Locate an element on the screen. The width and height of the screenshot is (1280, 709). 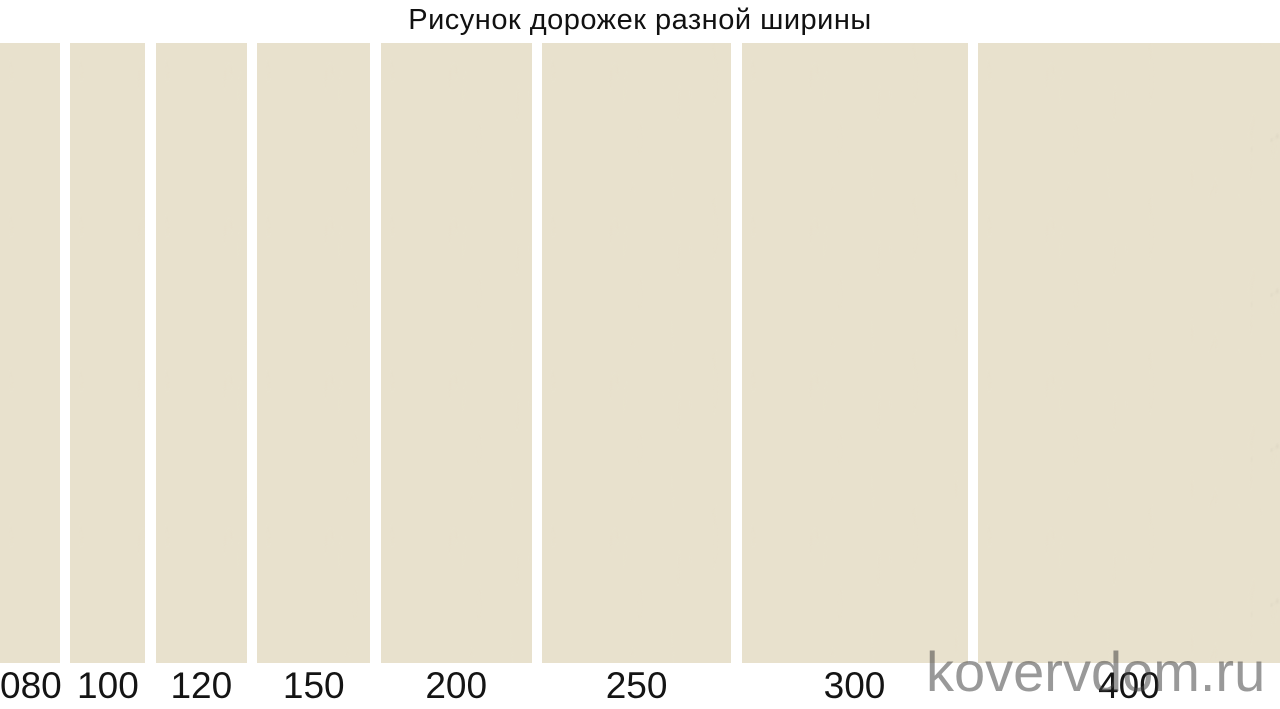
runner-column: 200 is located at coordinates (456, 376).